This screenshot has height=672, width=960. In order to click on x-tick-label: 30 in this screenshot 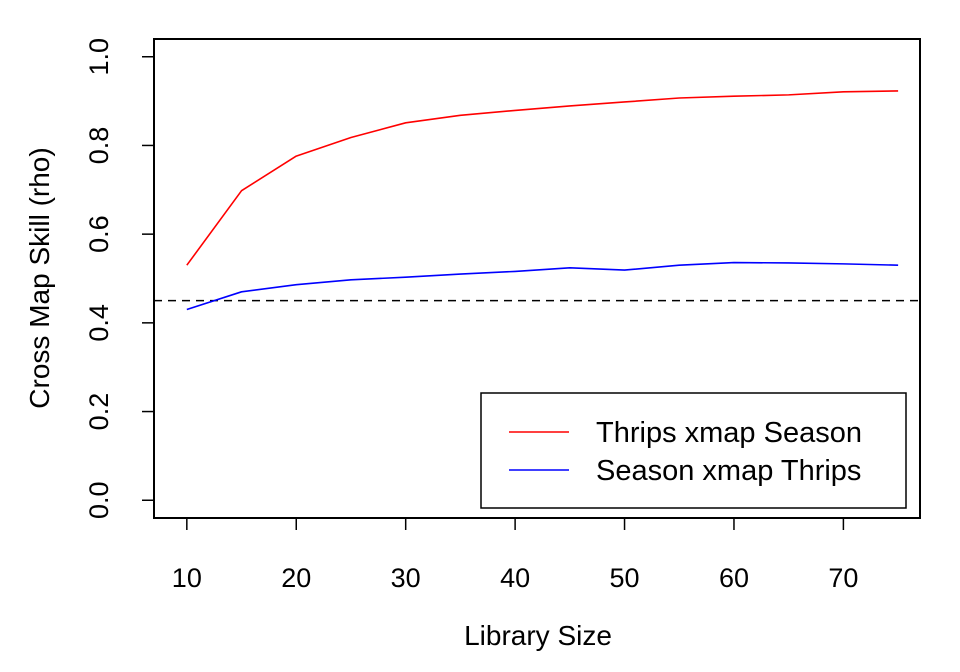, I will do `click(406, 578)`.